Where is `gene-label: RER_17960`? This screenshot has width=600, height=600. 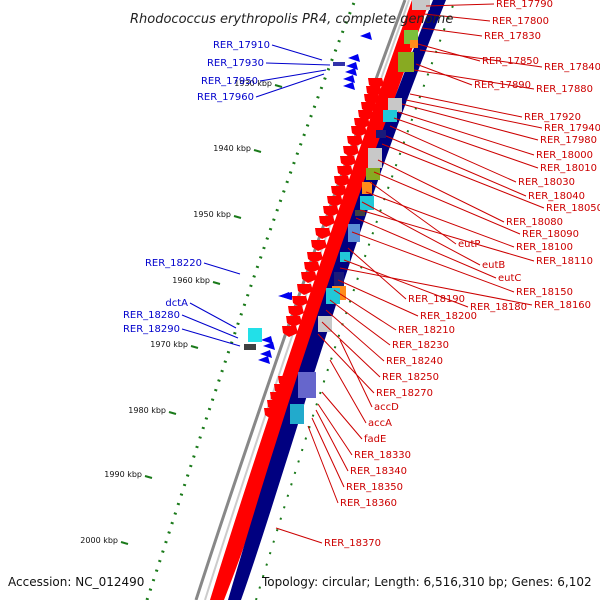 gene-label: RER_17960 is located at coordinates (225, 97).